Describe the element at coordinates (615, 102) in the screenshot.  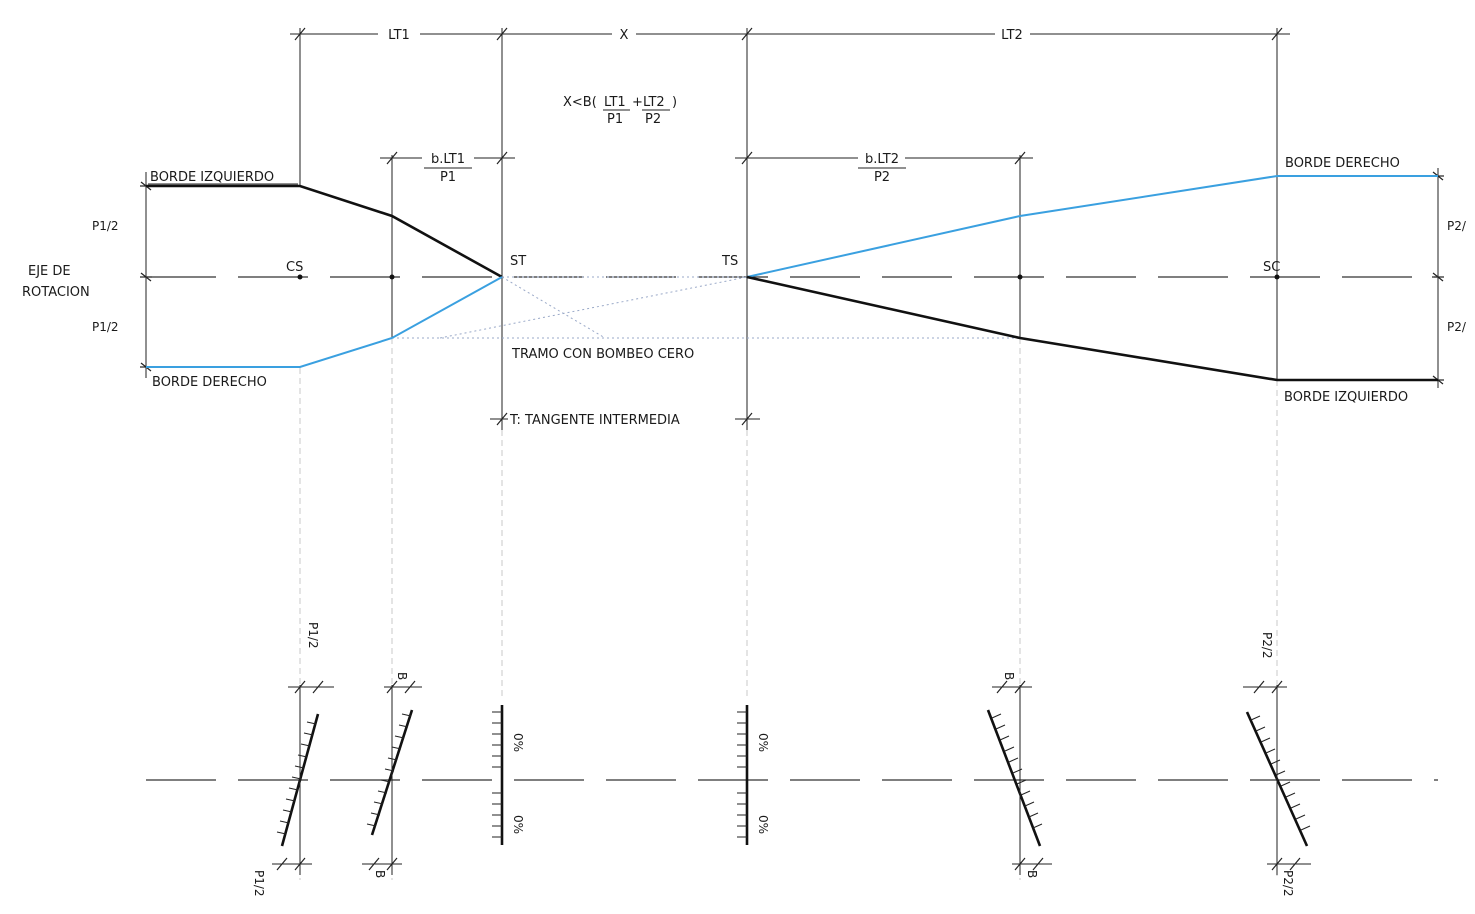
I see `formula-lt1: LT1` at that location.